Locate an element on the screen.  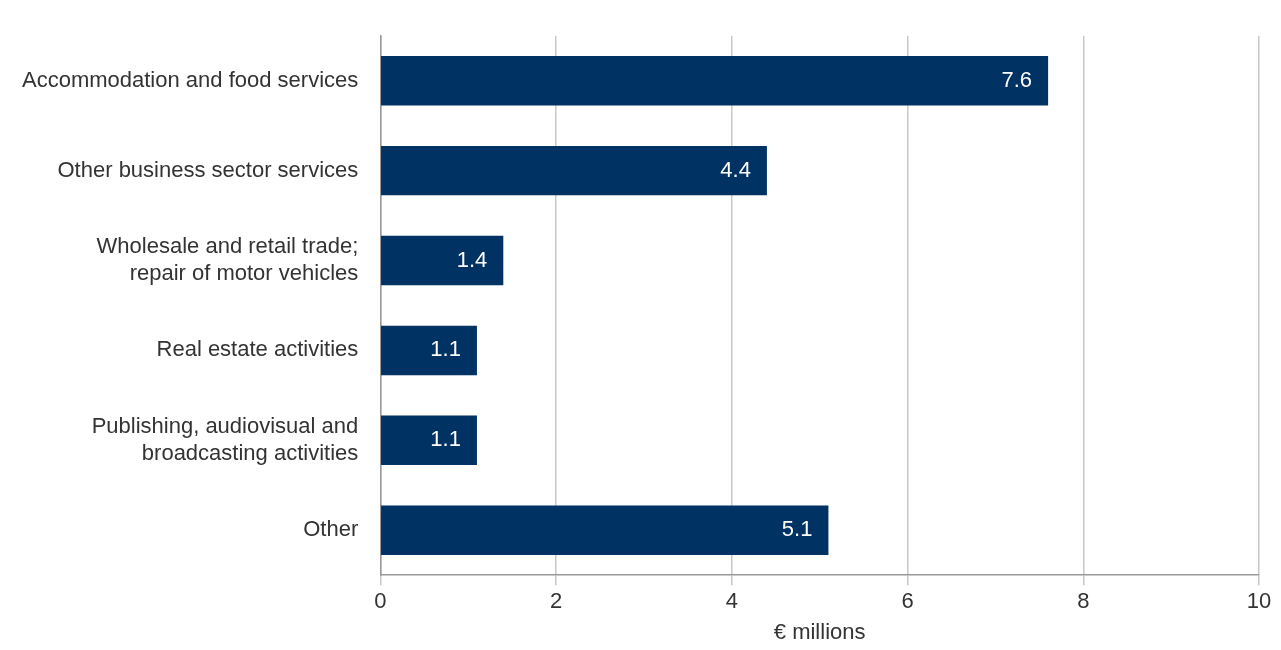
x-tick-label: 0 is located at coordinates (380, 601).